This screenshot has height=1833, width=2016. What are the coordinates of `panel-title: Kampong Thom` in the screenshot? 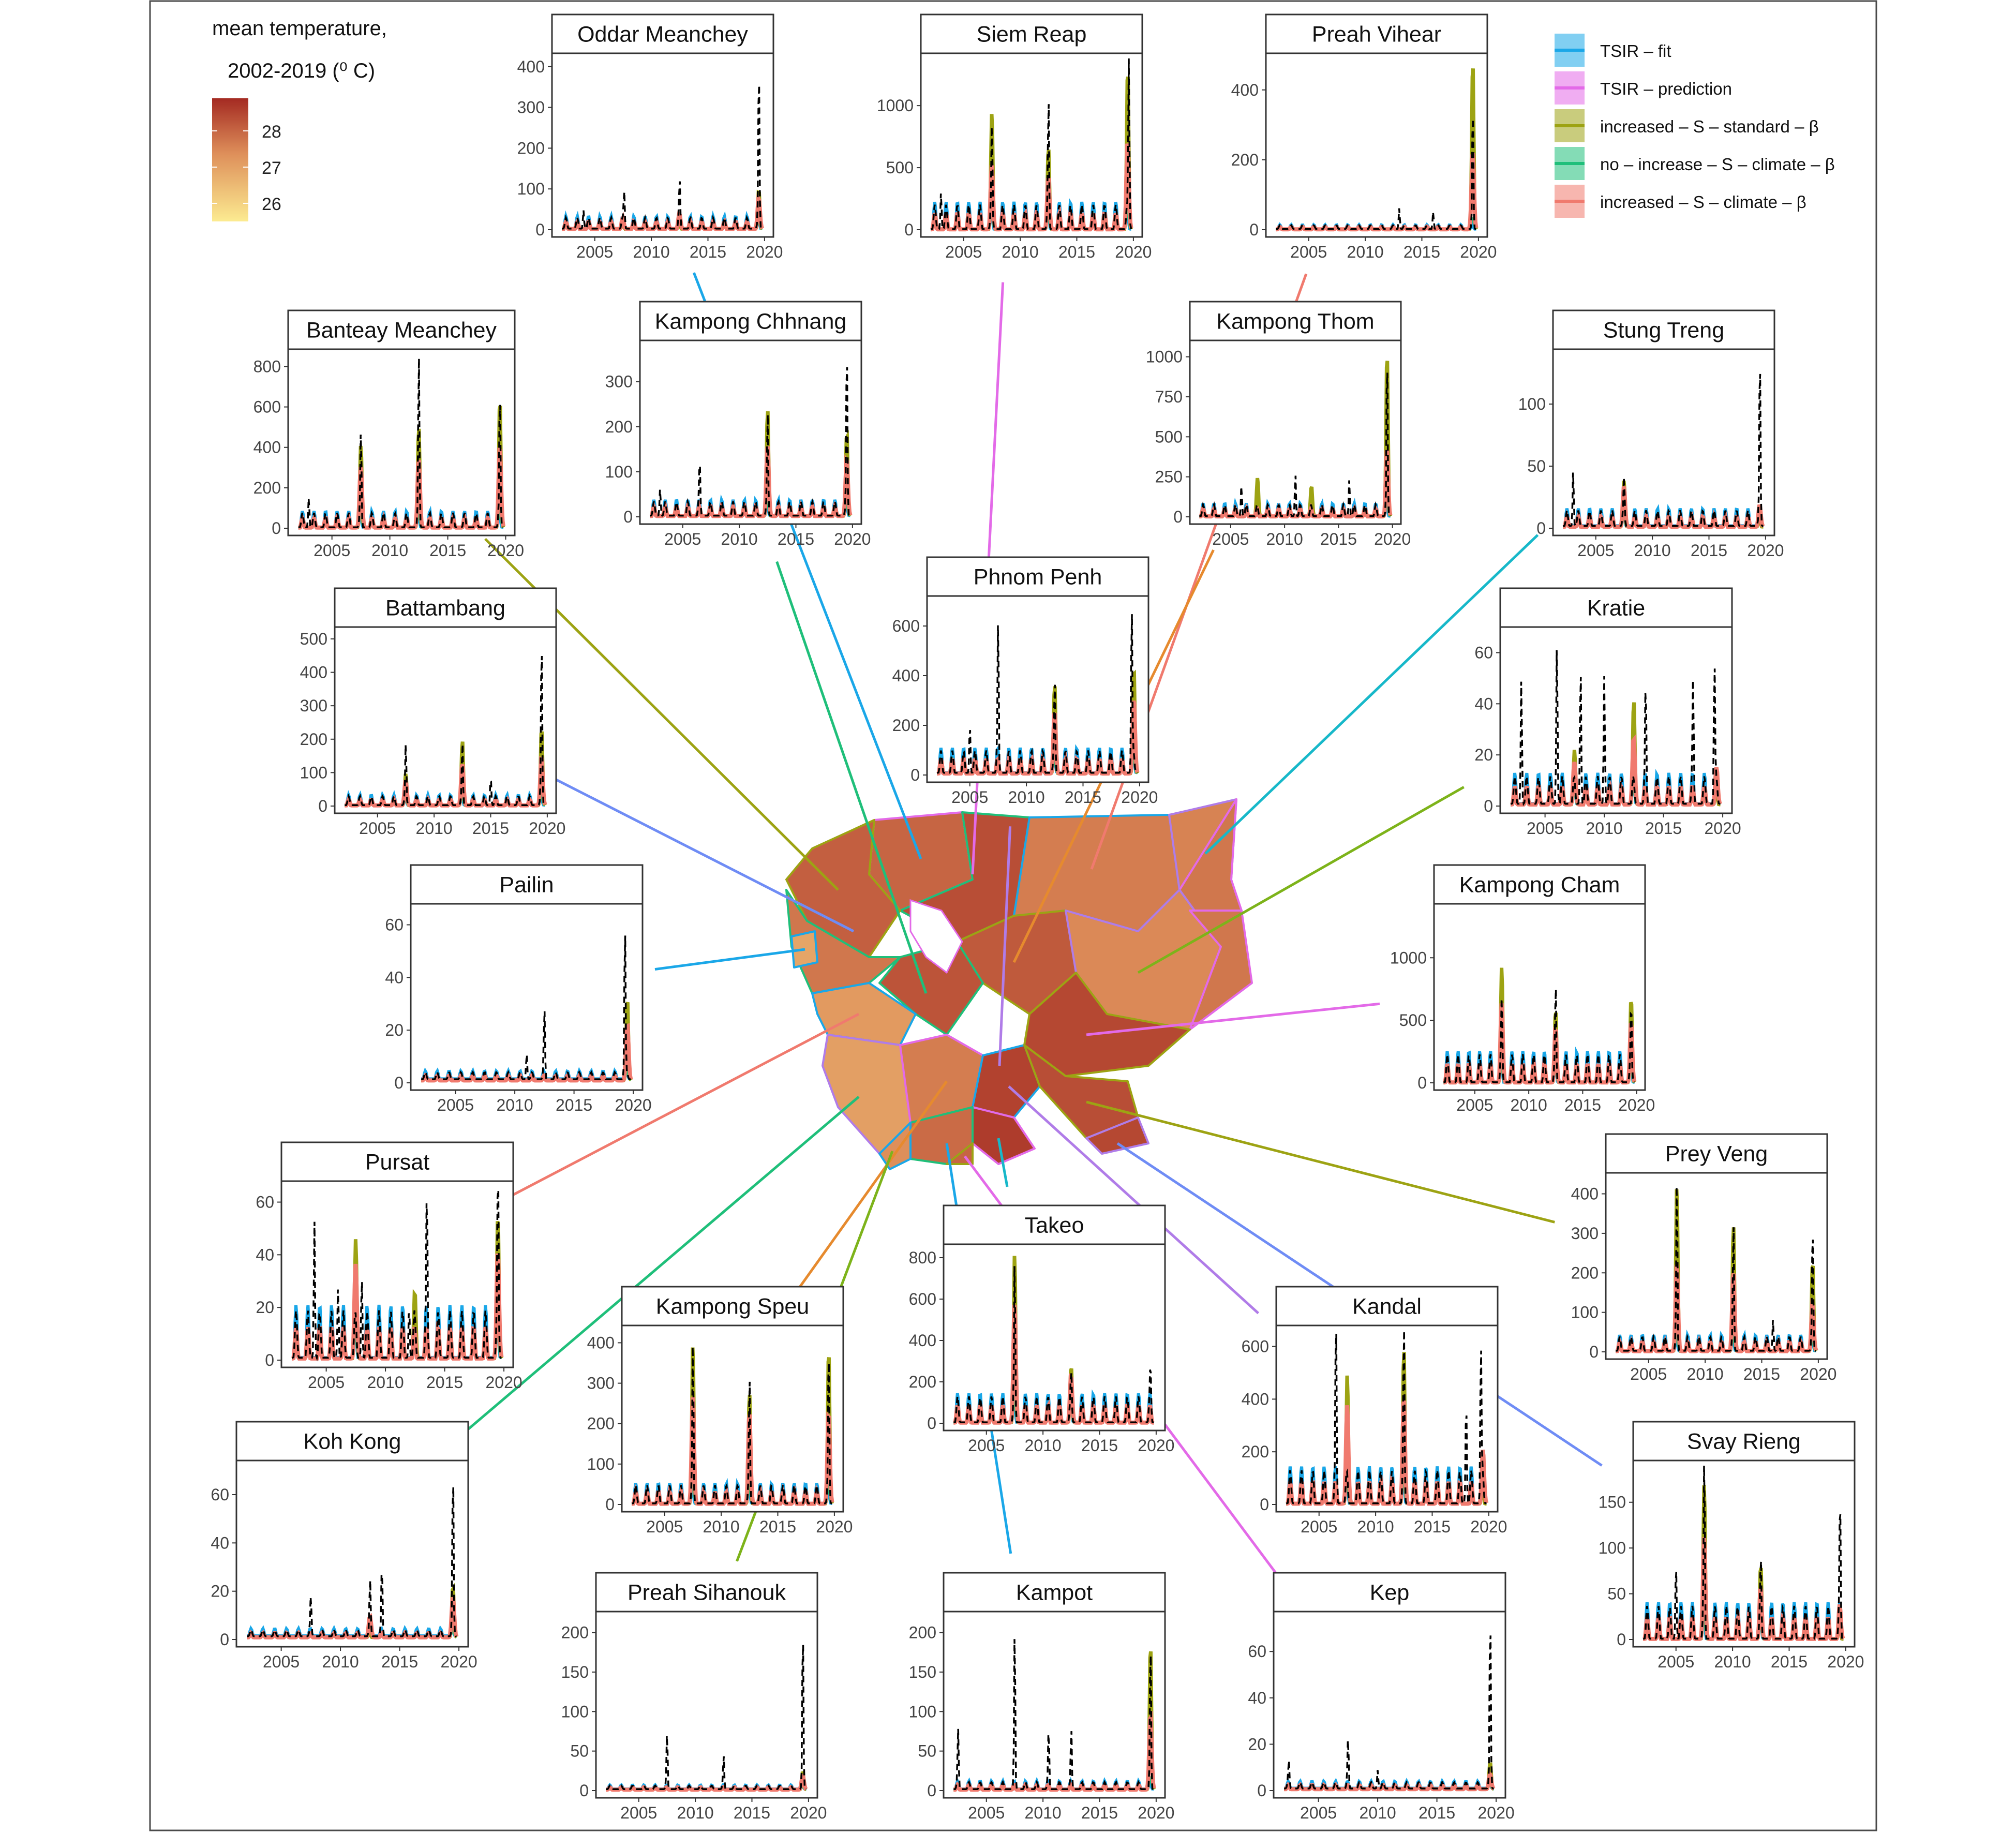 It's located at (1295, 321).